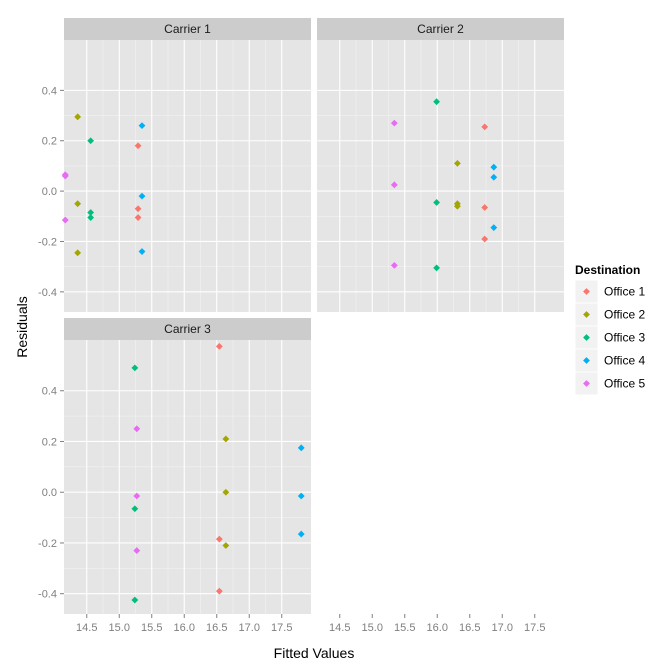  What do you see at coordinates (22, 326) in the screenshot?
I see `y-axis-title: Residuals` at bounding box center [22, 326].